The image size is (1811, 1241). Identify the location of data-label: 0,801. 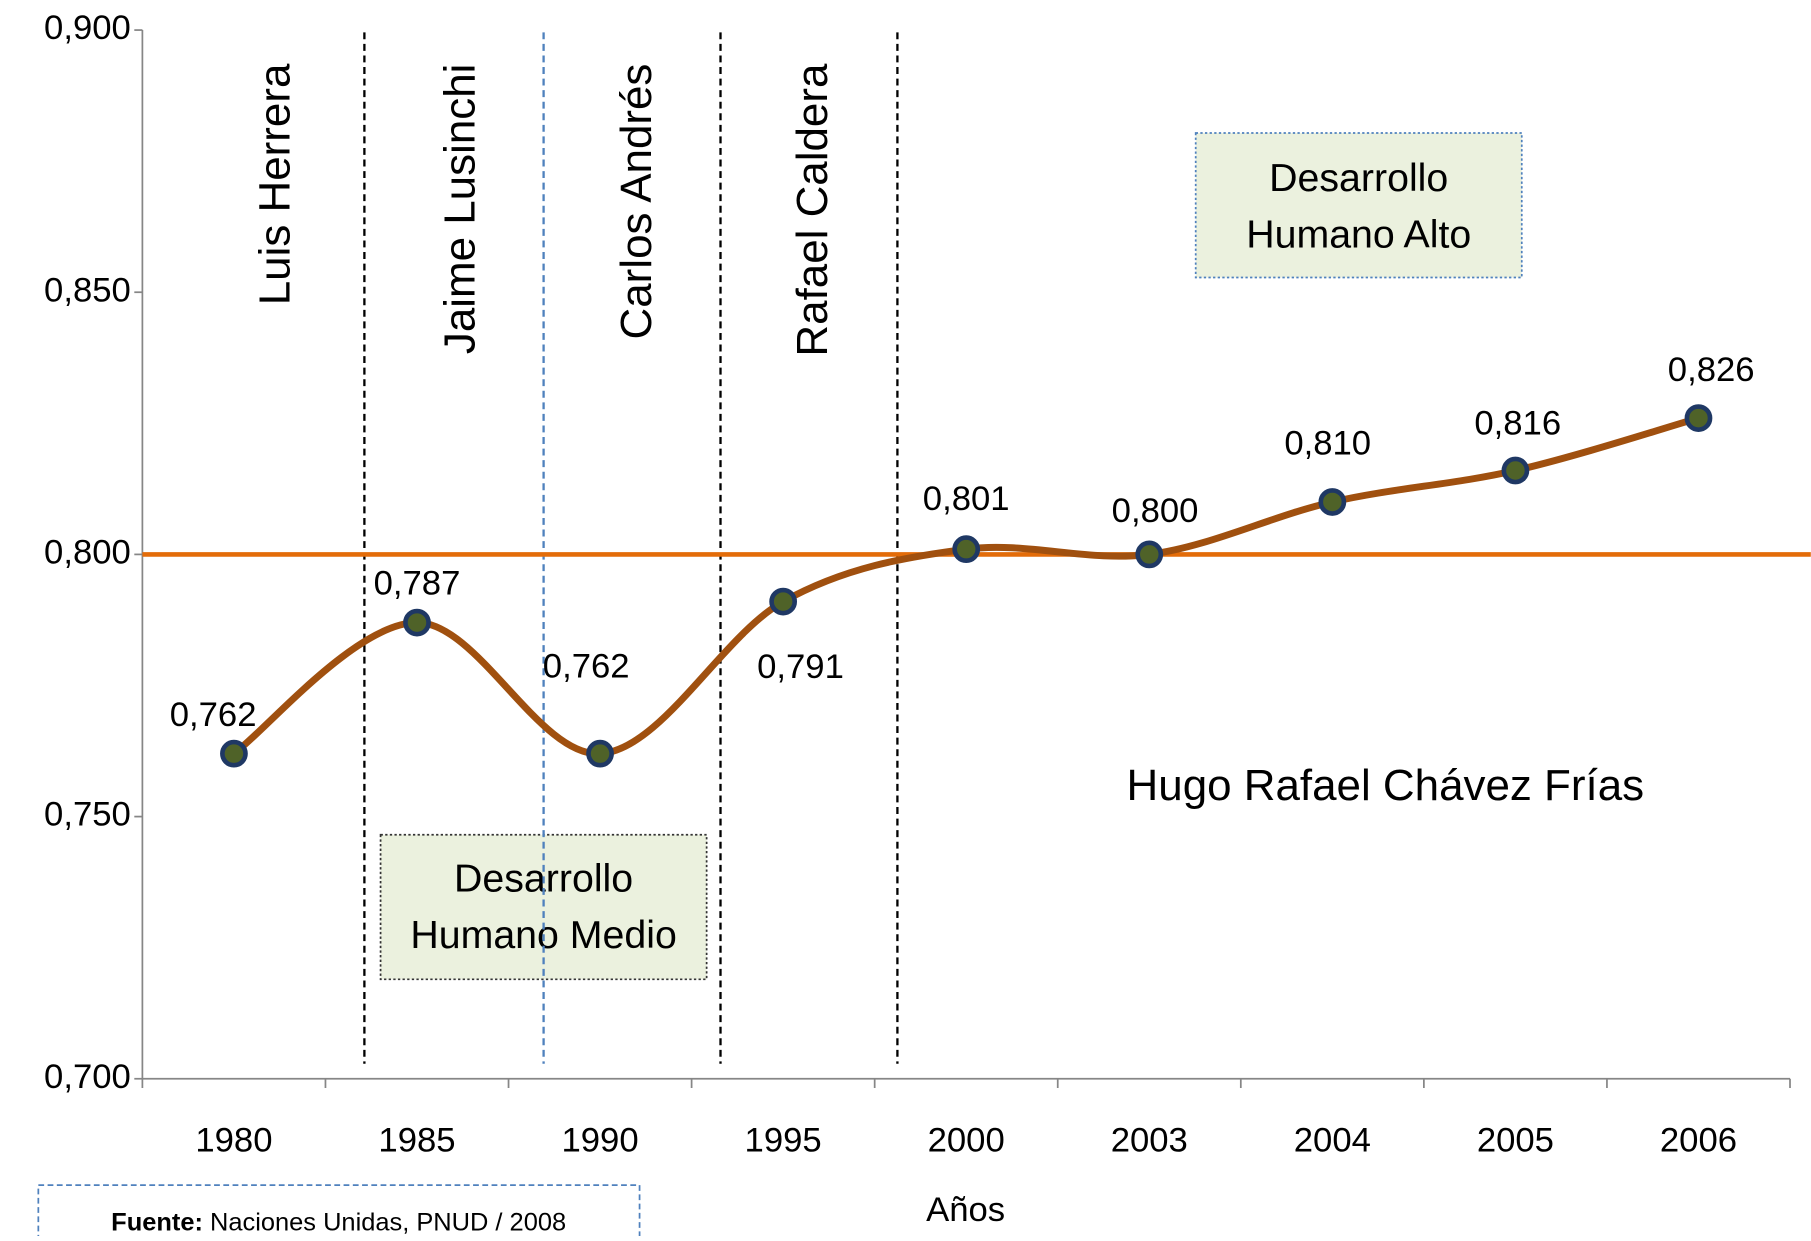
(966, 499).